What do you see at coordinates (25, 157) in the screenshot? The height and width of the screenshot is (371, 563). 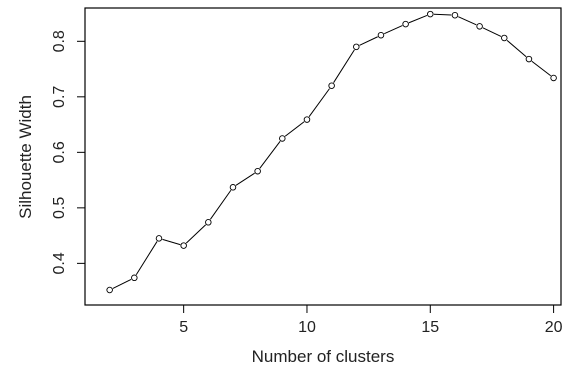 I see `y-axis-label: Silhouette Width` at bounding box center [25, 157].